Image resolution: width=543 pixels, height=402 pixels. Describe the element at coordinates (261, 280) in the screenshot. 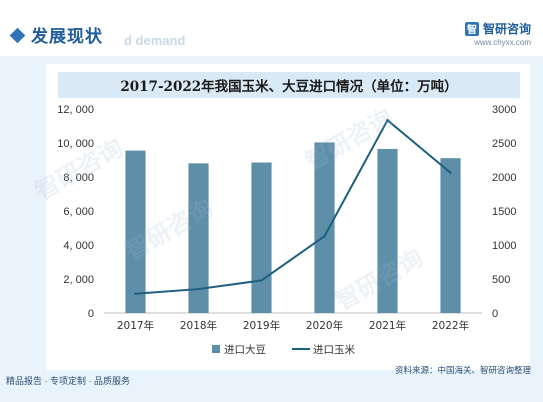

I see `line-point-2019年` at that location.